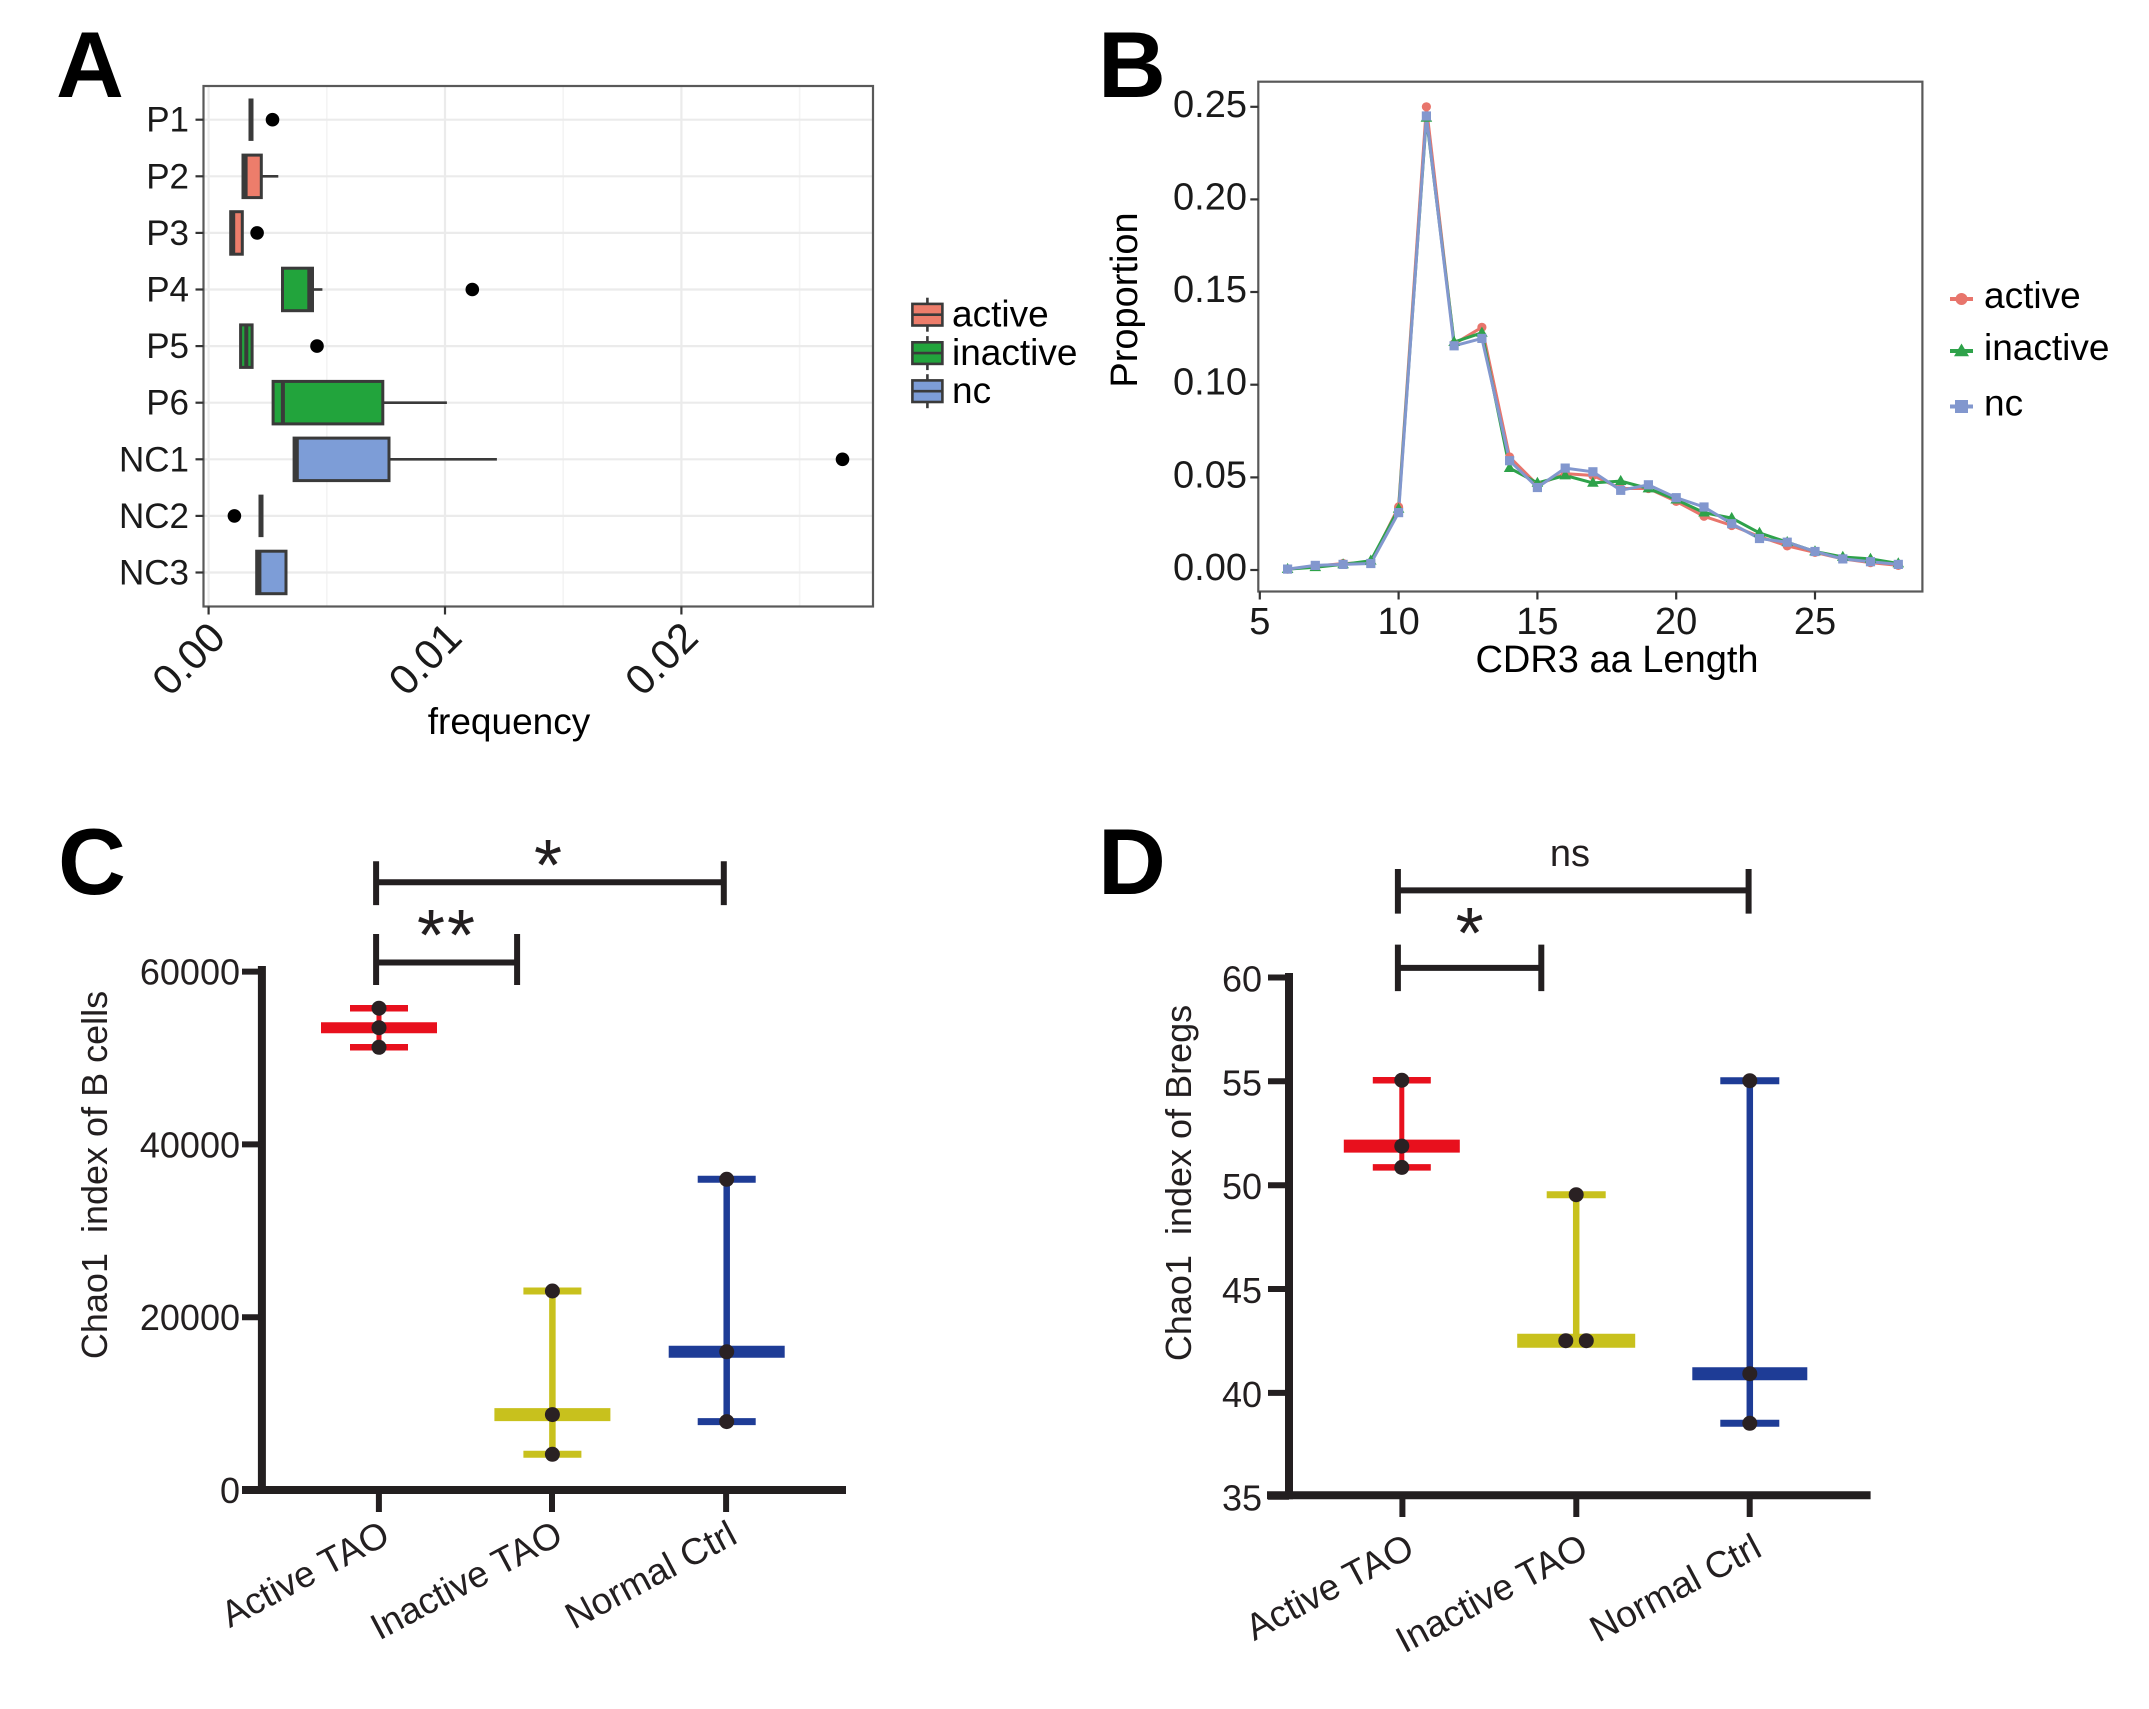 The width and height of the screenshot is (2149, 1709). I want to click on svg-text: 35, so click(1242, 1498).